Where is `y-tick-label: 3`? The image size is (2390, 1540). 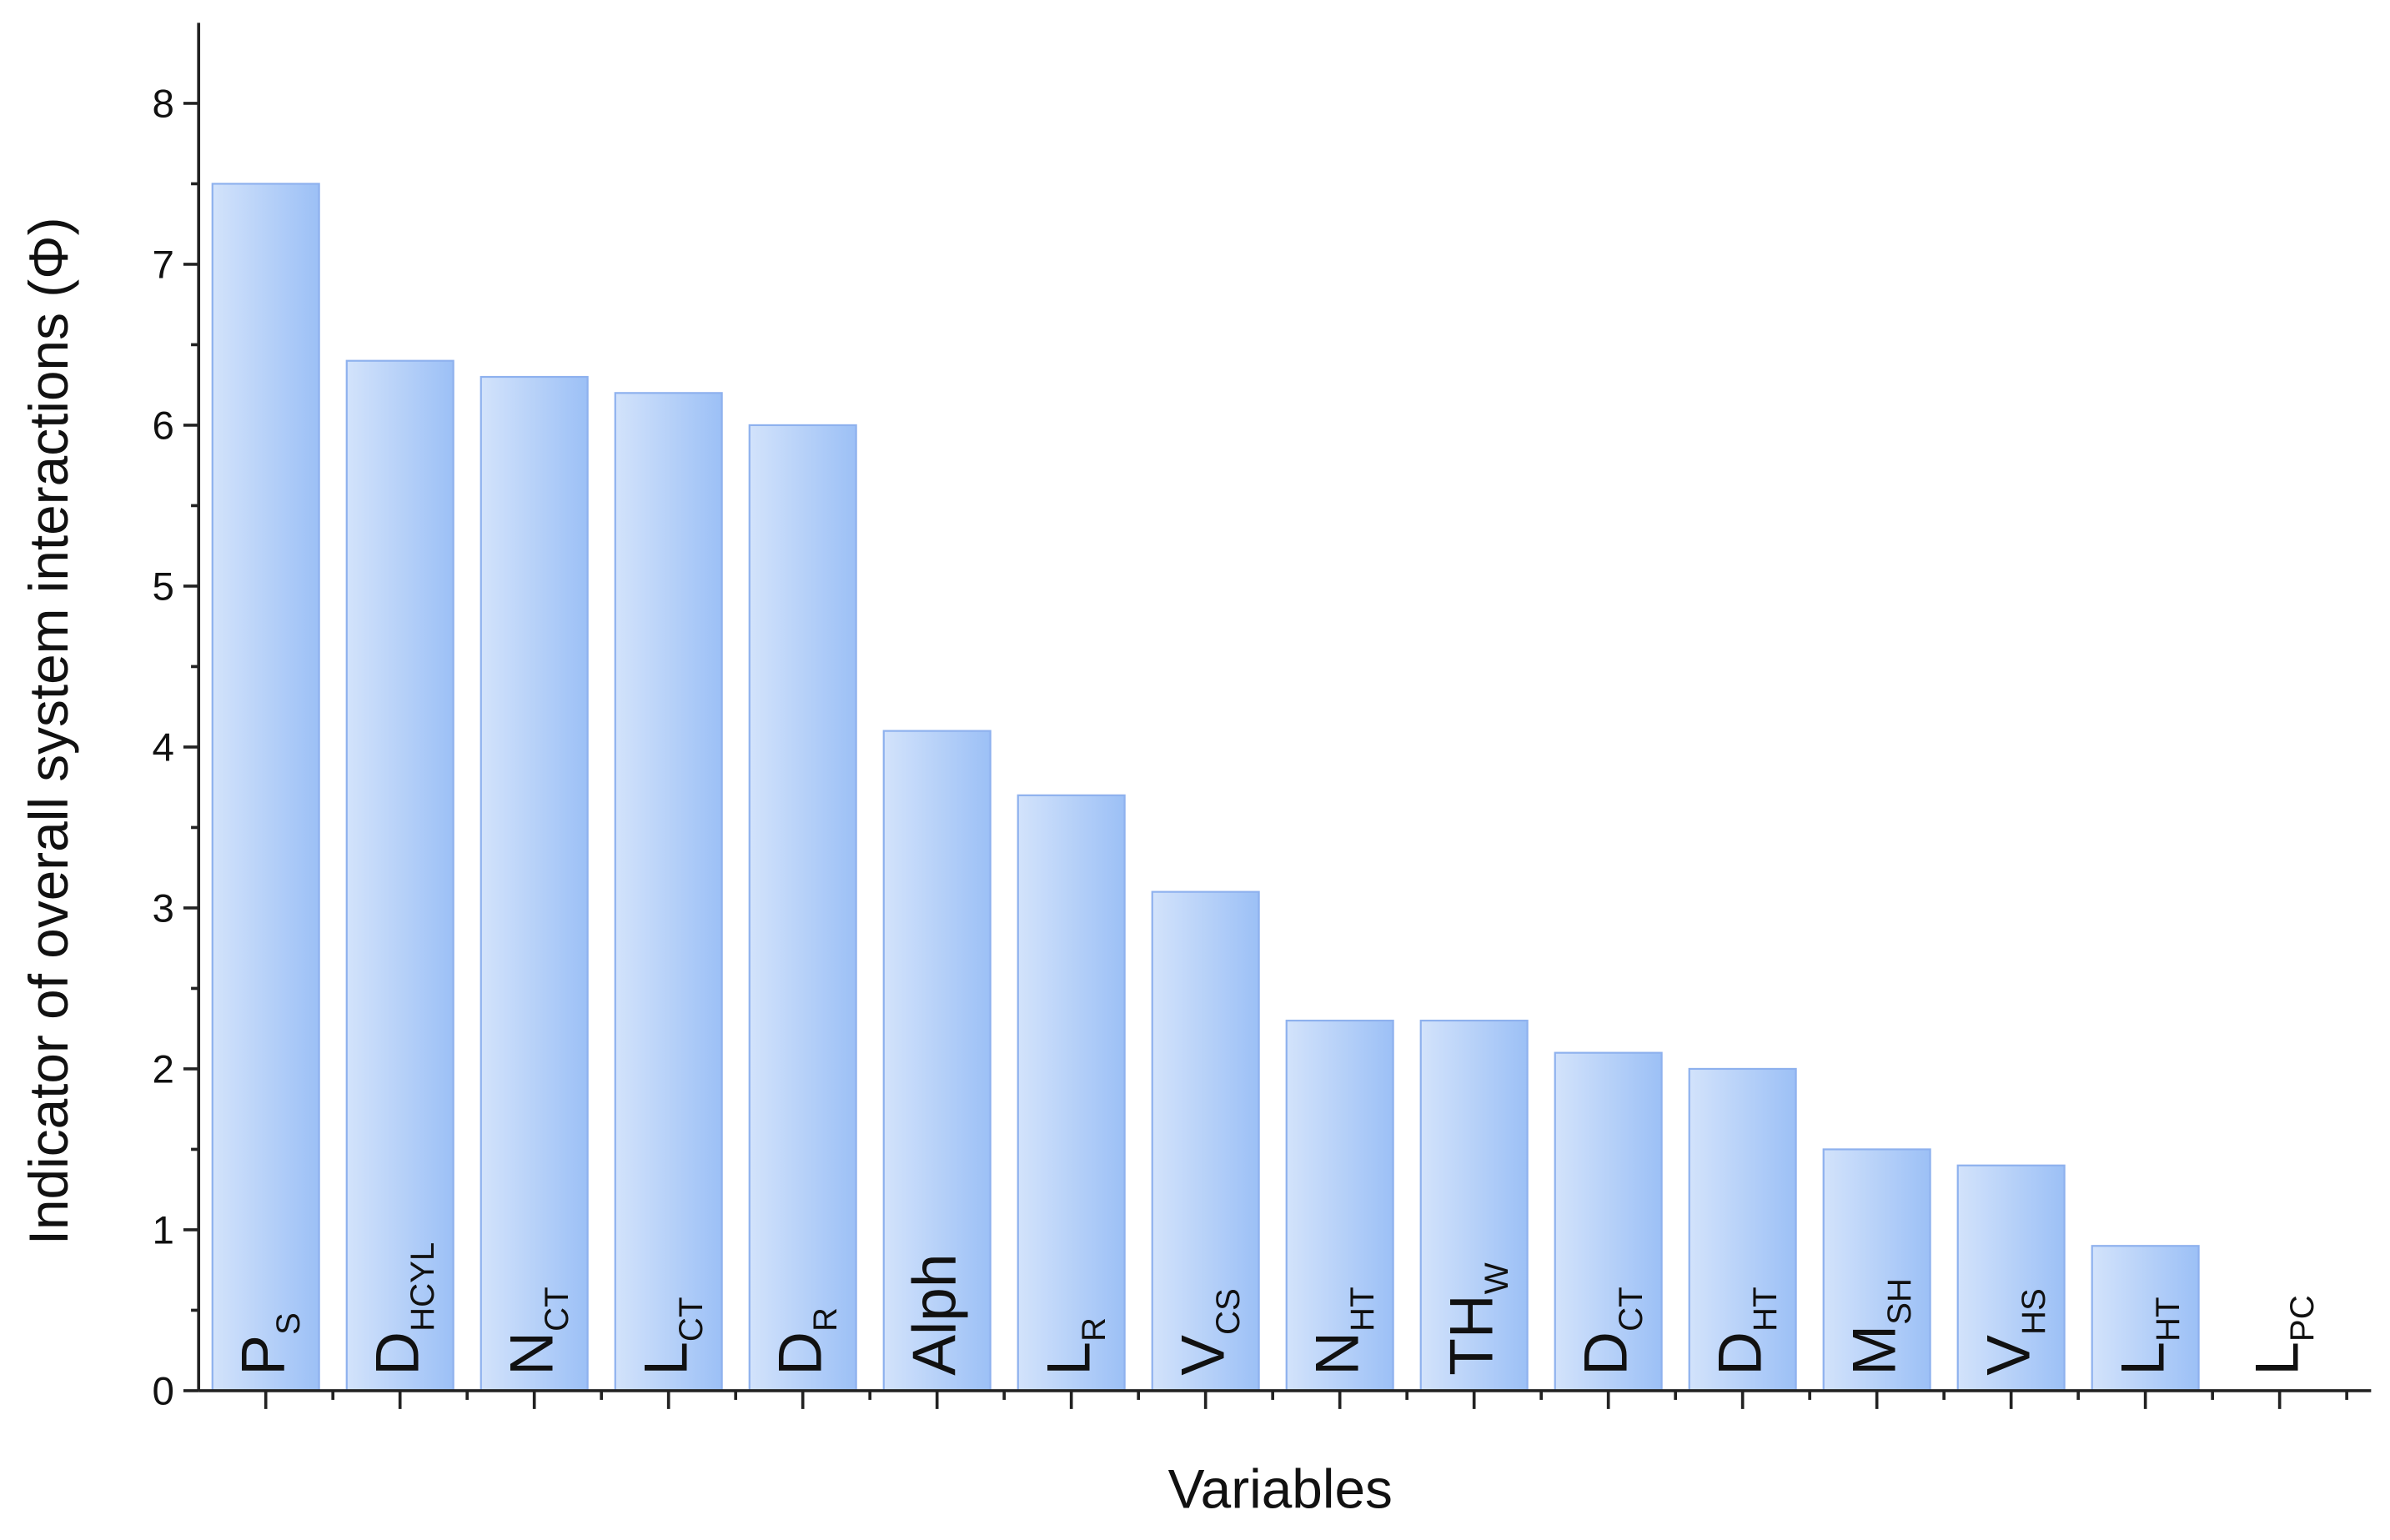
y-tick-label: 3 is located at coordinates (164, 908).